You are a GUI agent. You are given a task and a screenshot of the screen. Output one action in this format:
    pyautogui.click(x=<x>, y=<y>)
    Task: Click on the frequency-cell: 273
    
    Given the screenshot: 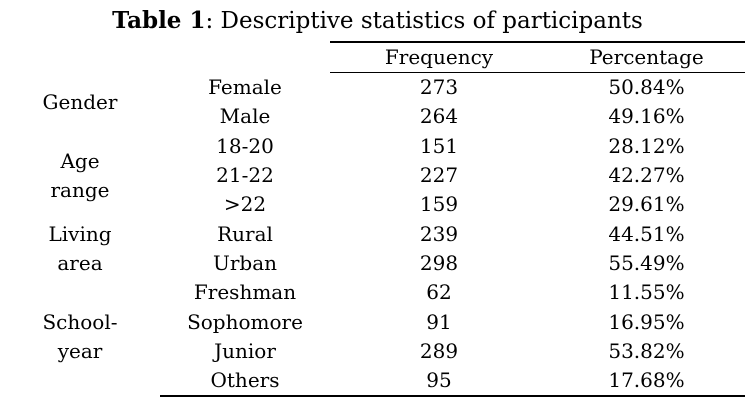 What is the action you would take?
    pyautogui.click(x=439, y=87)
    